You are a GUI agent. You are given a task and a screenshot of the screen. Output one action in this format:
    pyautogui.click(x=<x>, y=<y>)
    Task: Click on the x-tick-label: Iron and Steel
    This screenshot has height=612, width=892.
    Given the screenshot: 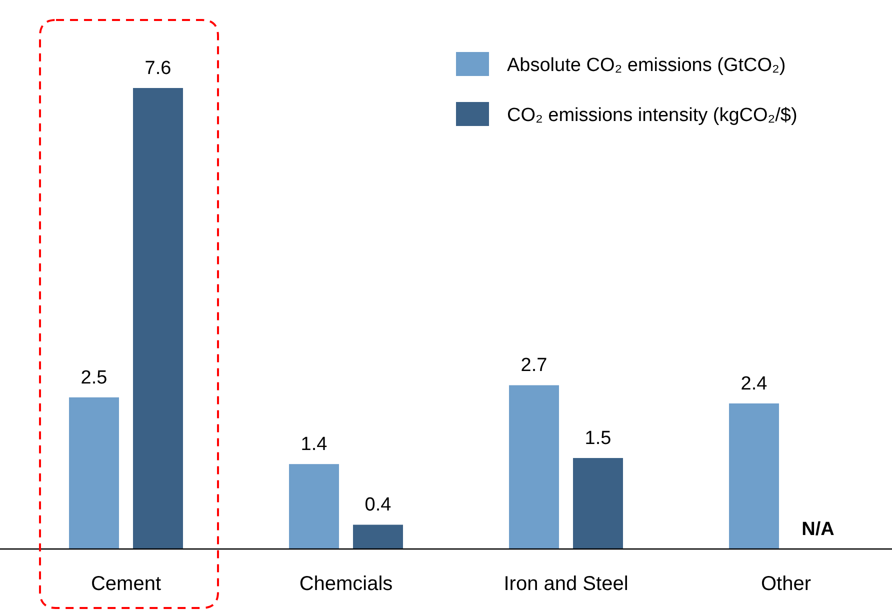 What is the action you would take?
    pyautogui.click(x=566, y=584)
    